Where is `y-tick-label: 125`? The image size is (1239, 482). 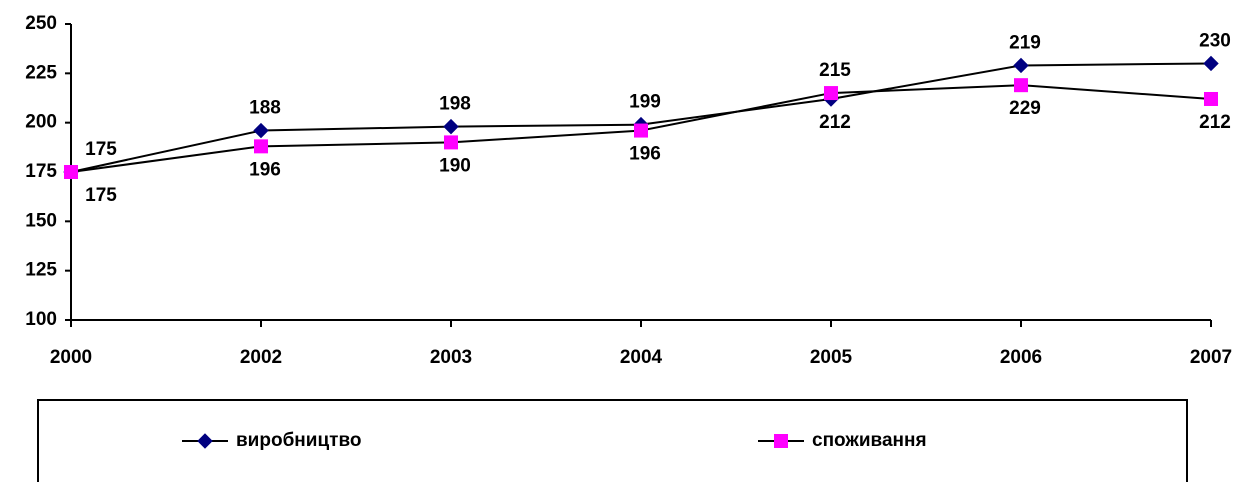
y-tick-label: 125 is located at coordinates (41, 270).